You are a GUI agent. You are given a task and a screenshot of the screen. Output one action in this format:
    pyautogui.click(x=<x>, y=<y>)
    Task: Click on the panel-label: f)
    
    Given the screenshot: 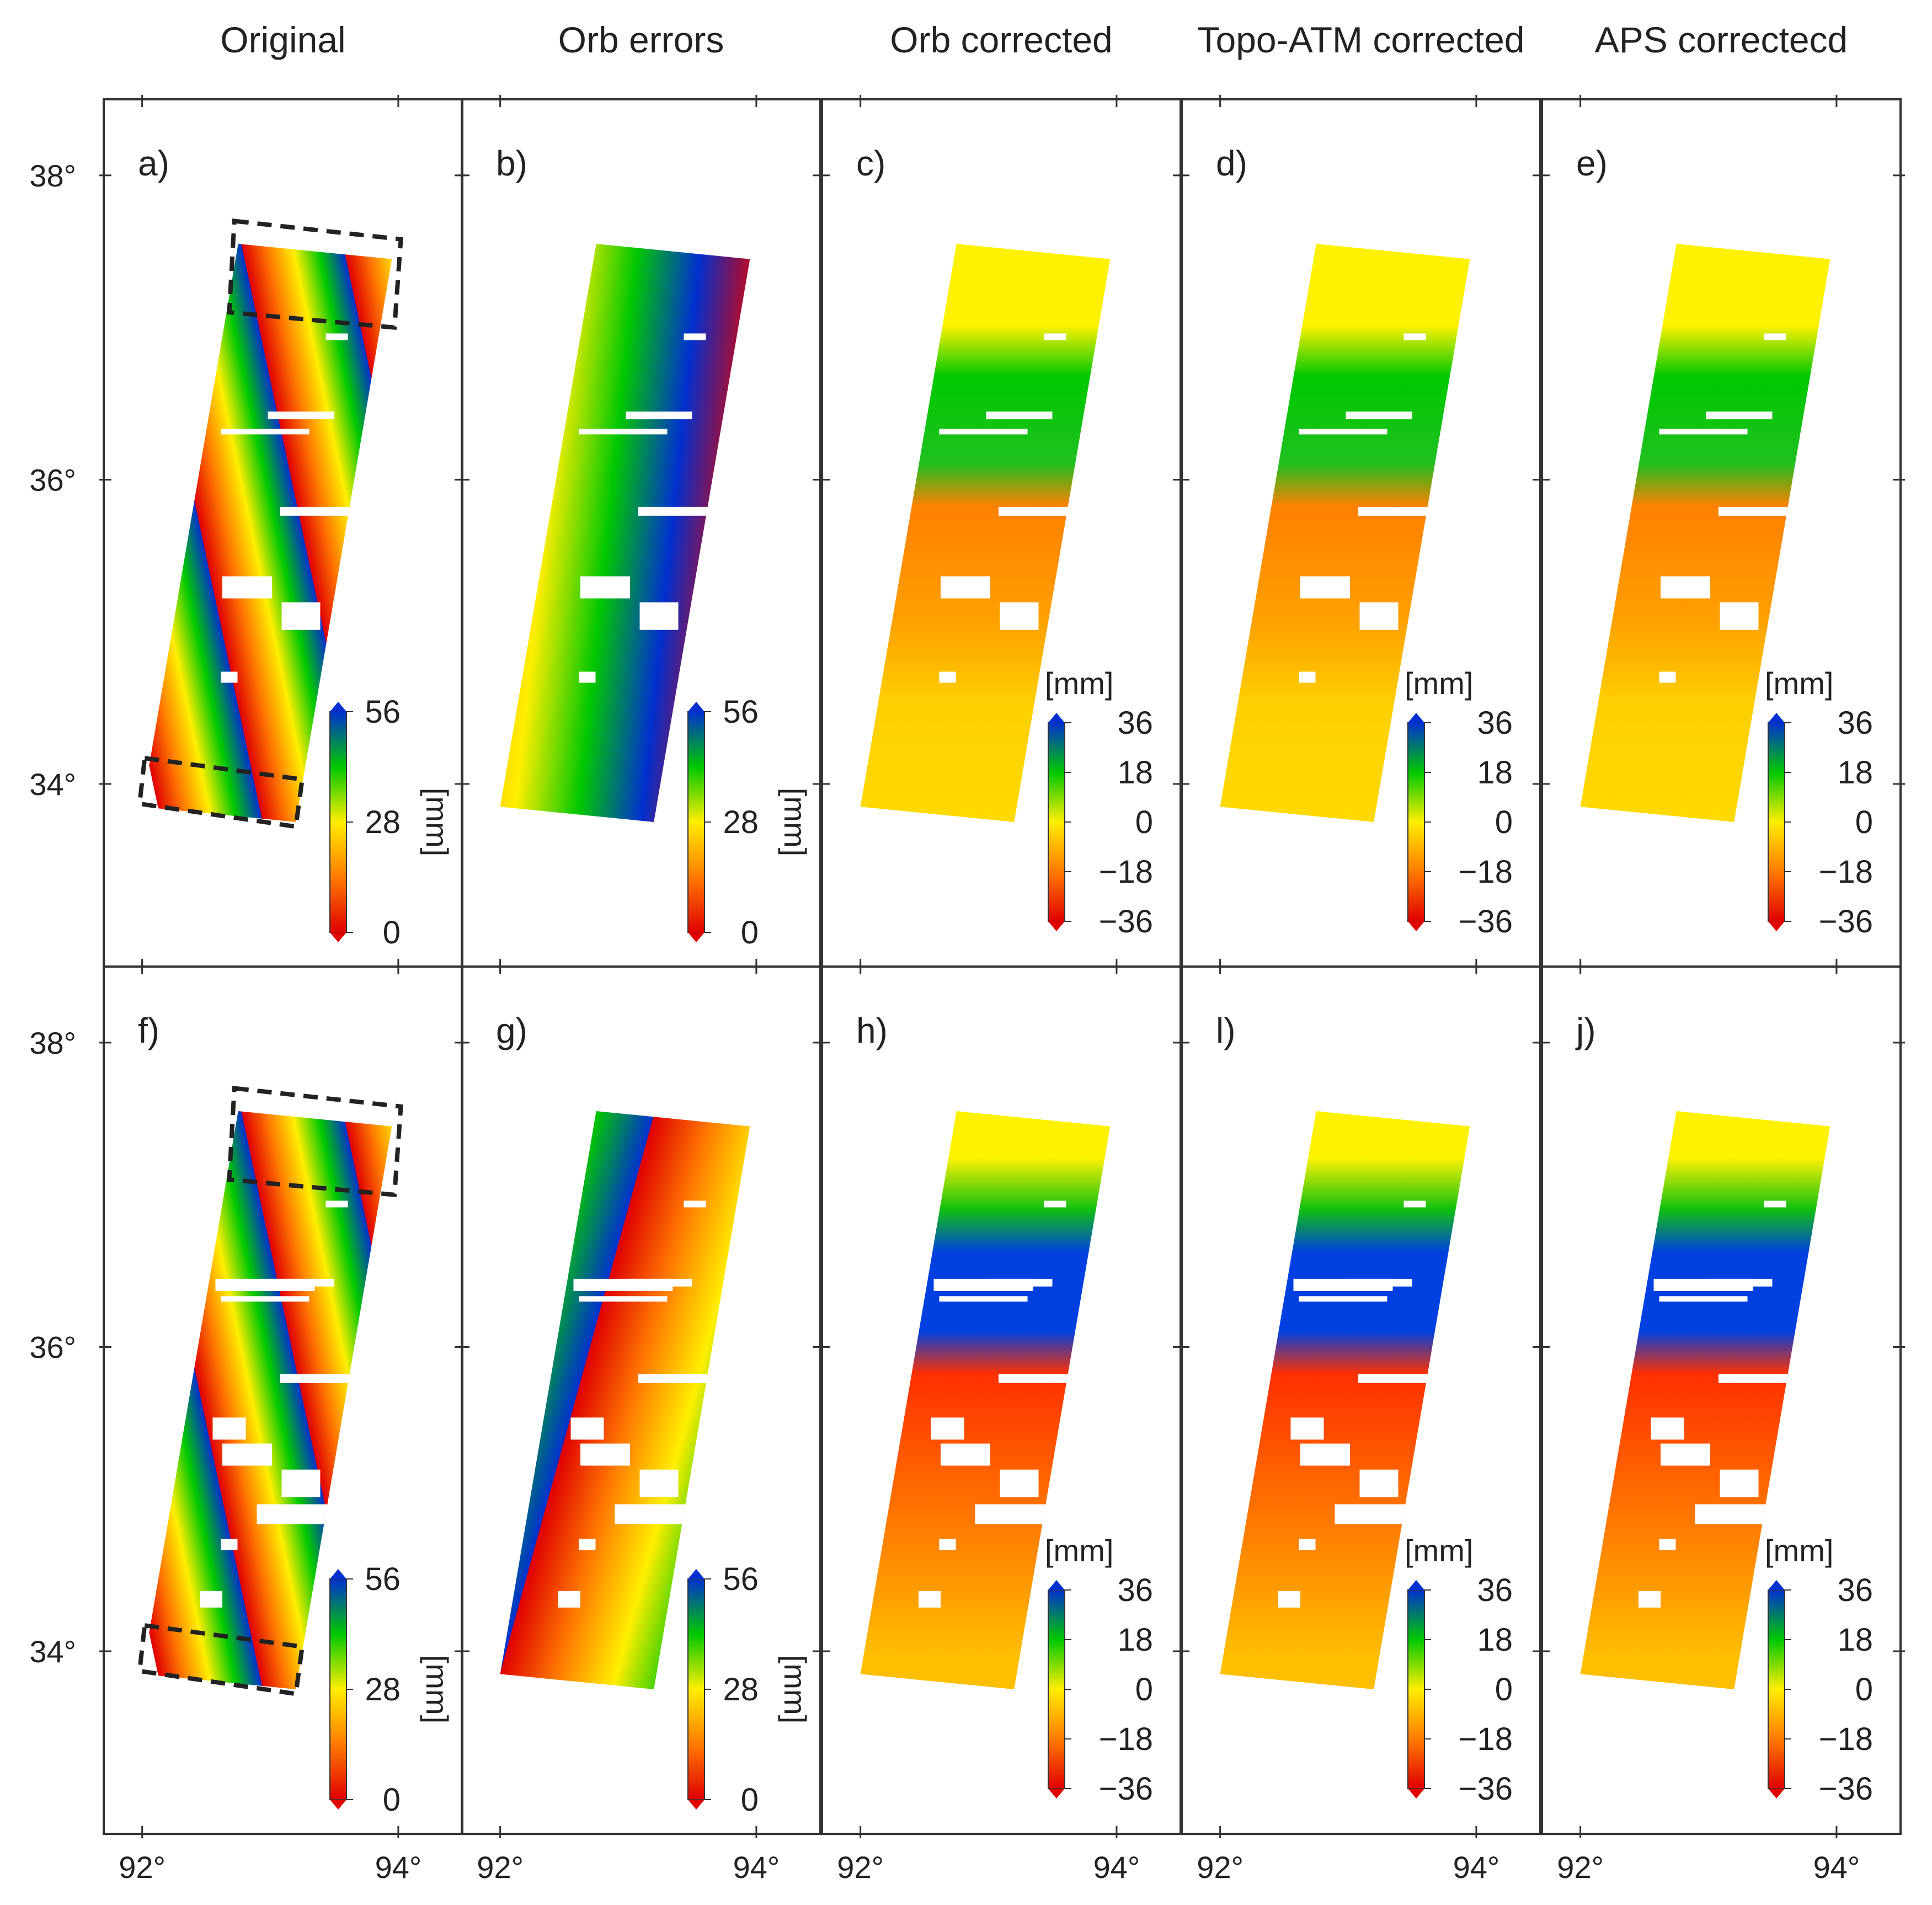 What is the action you would take?
    pyautogui.click(x=148, y=1030)
    